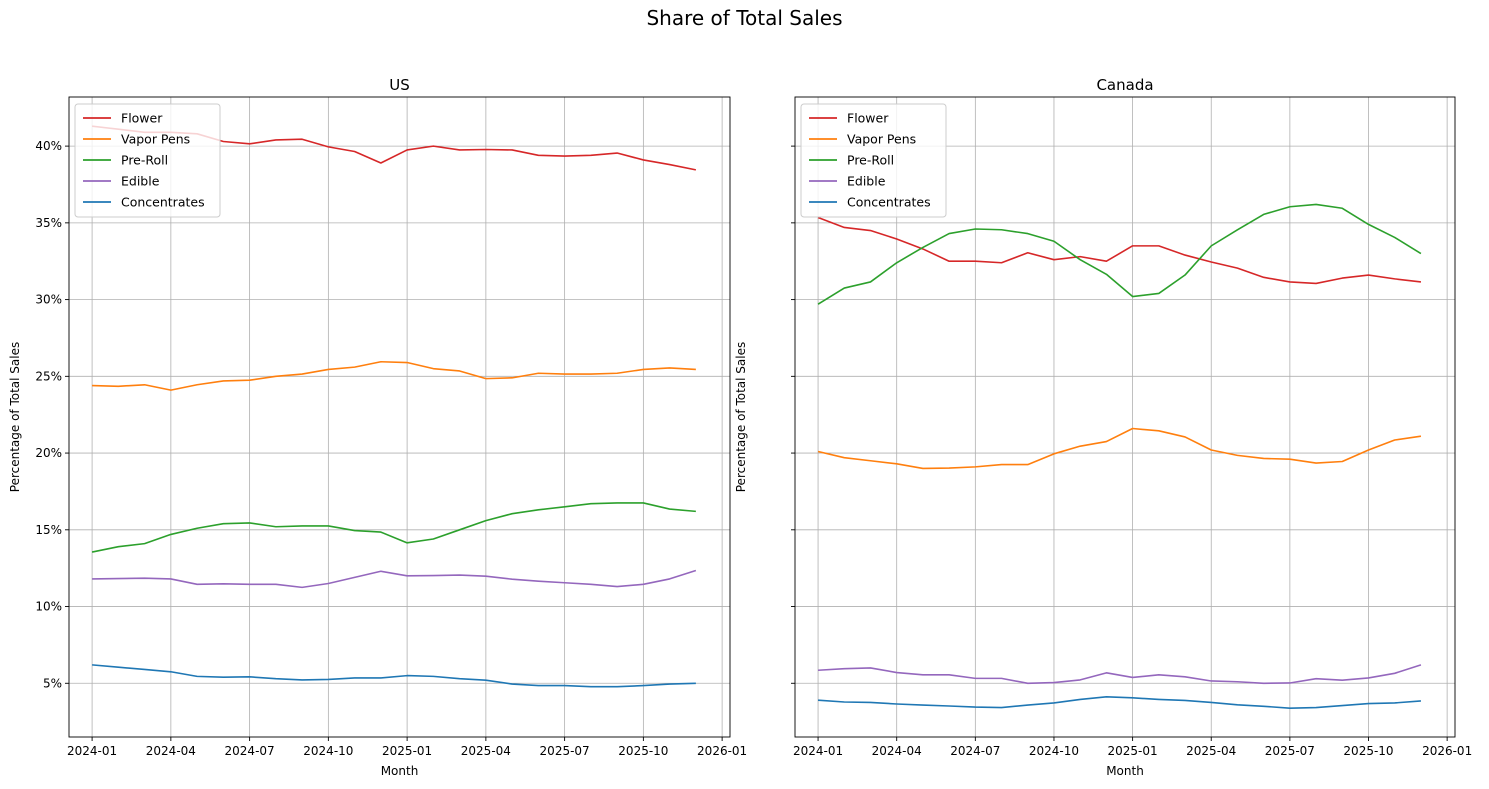 Image resolution: width=1489 pixels, height=789 pixels. What do you see at coordinates (48, 223) in the screenshot?
I see `y-tick-label: 35%` at bounding box center [48, 223].